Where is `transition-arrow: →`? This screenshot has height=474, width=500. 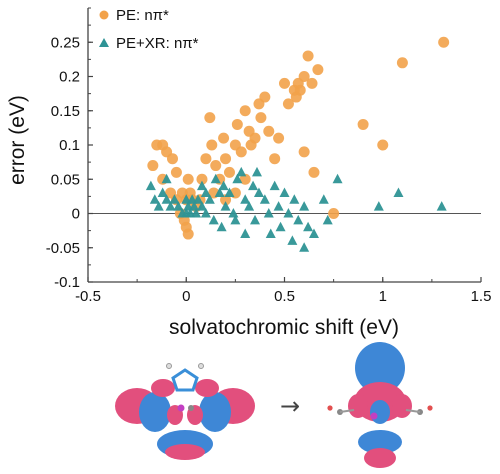 transition-arrow: → is located at coordinates (290, 406).